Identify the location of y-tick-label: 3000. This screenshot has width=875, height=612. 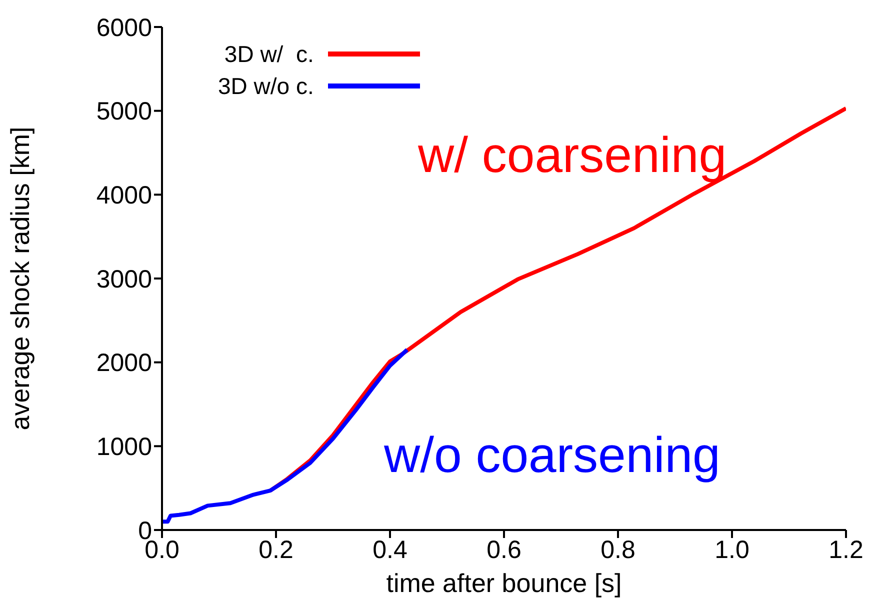
(124, 279).